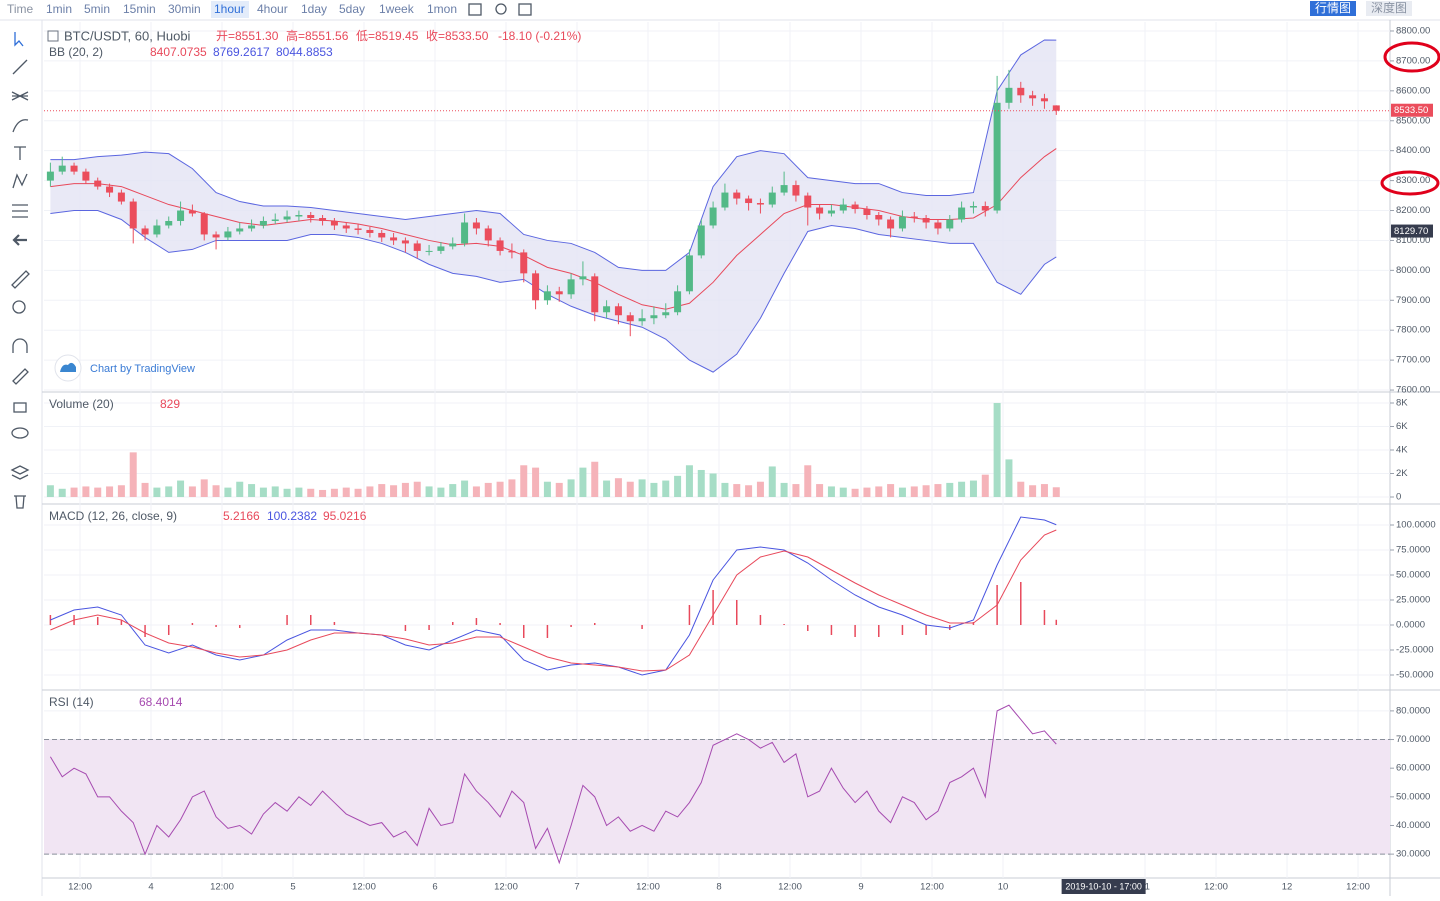  I want to click on rsi-band, so click(717, 797).